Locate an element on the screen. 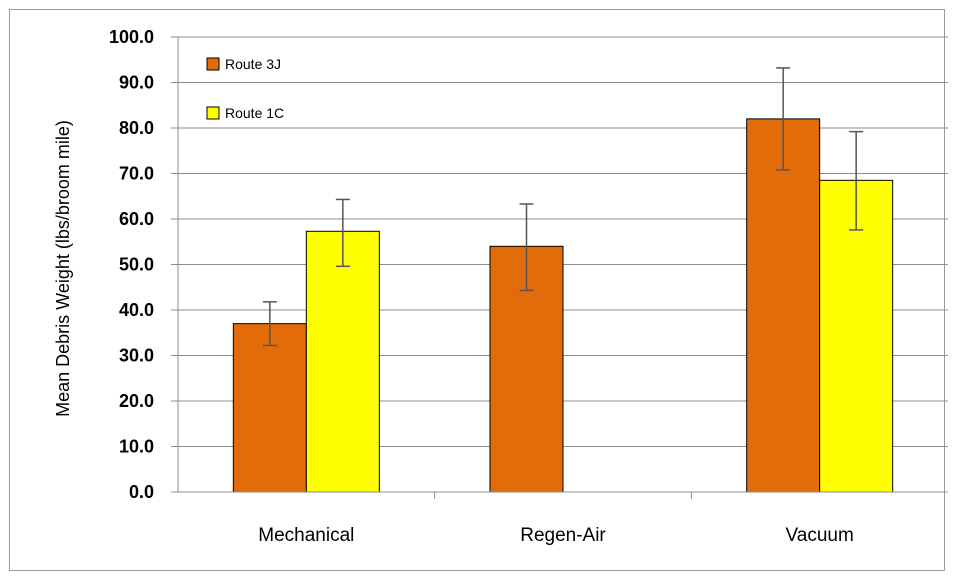  y-tick-label: 90.0 is located at coordinates (136, 83).